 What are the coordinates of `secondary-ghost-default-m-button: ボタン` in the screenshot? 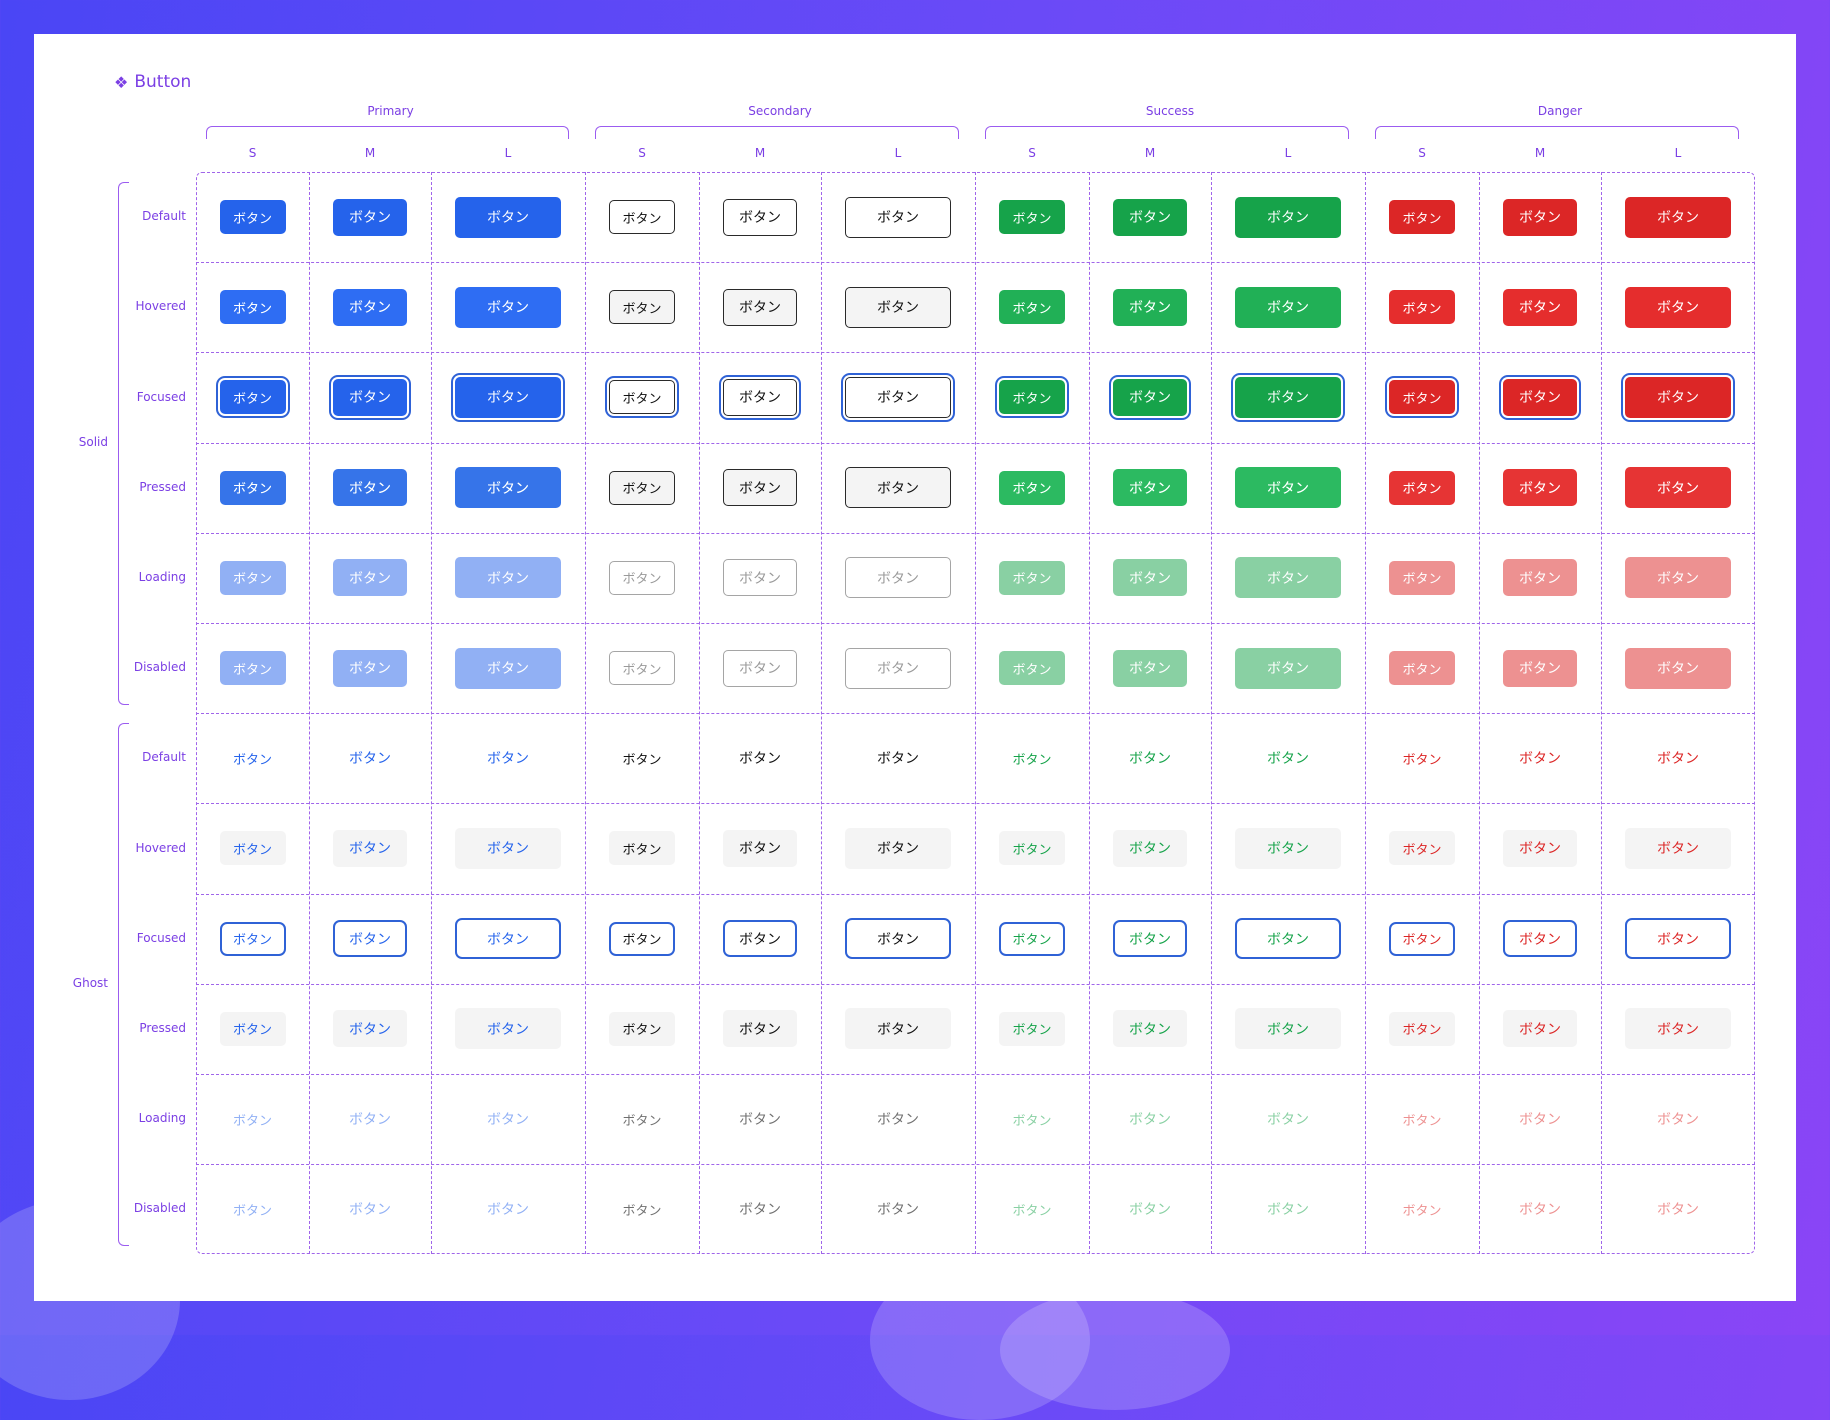 It's located at (760, 759).